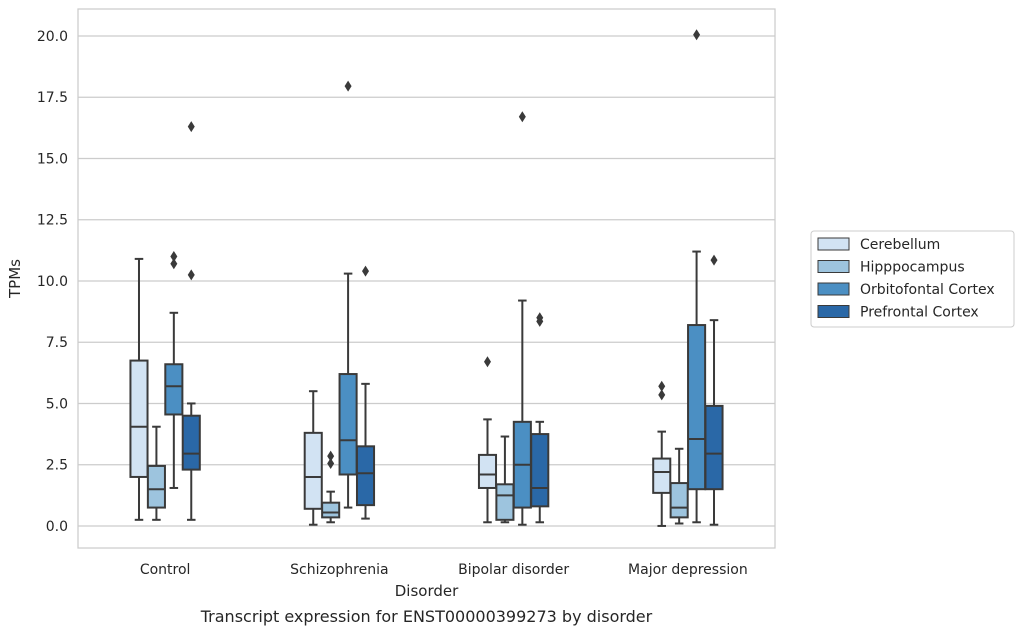 This screenshot has height=634, width=1023. I want to click on y-tick-label: 0.0, so click(57, 527).